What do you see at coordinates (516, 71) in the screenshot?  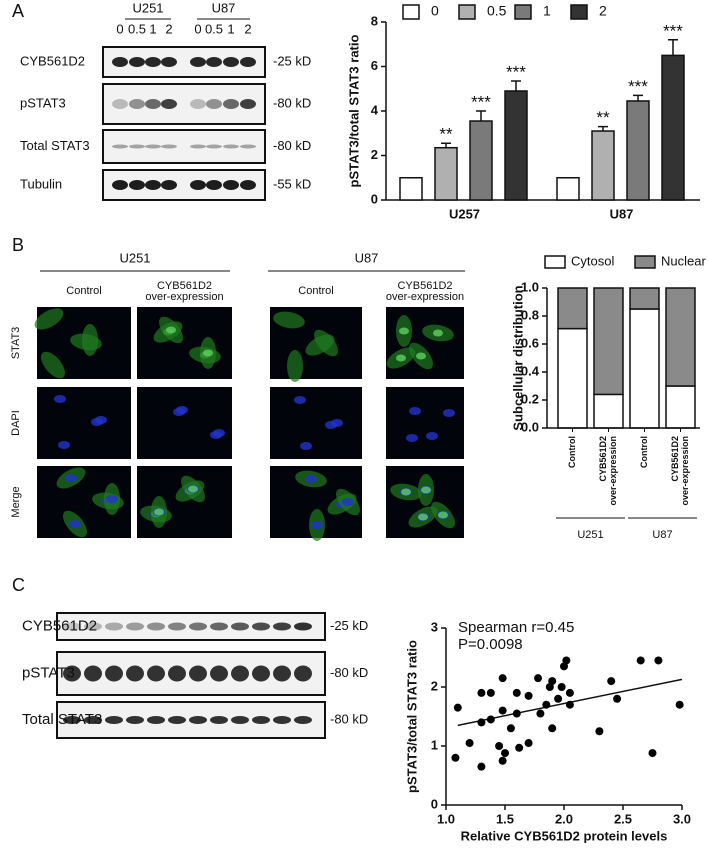 I see `significance: ***` at bounding box center [516, 71].